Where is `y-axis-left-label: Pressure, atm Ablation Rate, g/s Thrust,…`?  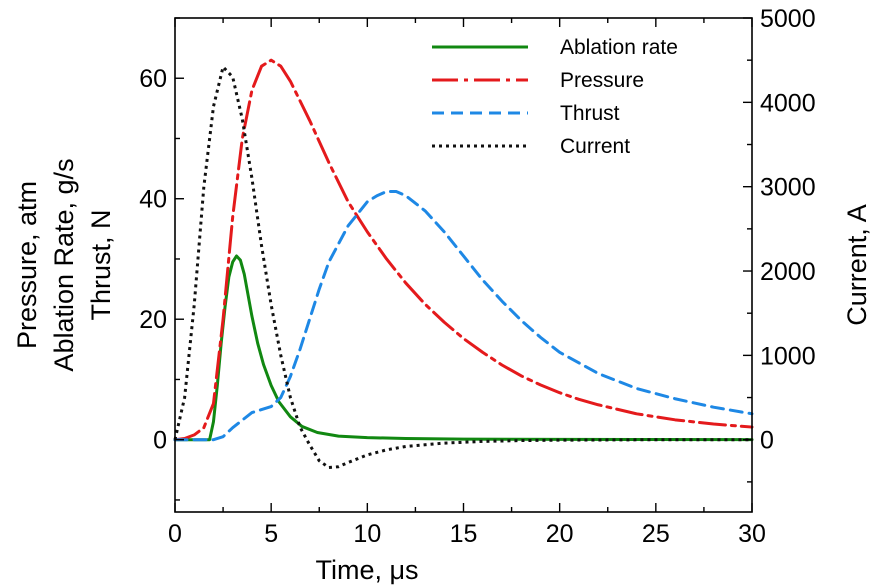
y-axis-left-label: Pressure, atm Ablation Rate, g/s Thrust,… is located at coordinates (64, 264).